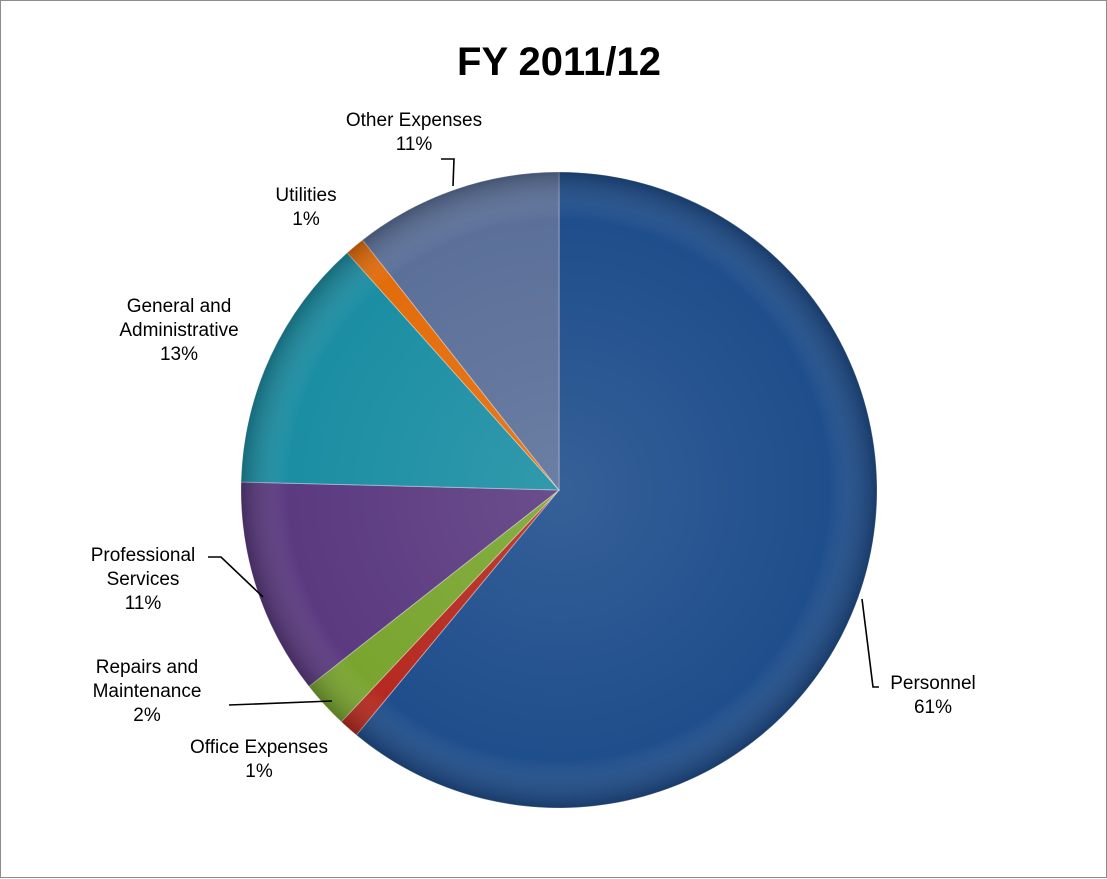 The width and height of the screenshot is (1107, 879). Describe the element at coordinates (280, 703) in the screenshot. I see `leader-line-repairs-and-maintenance` at that location.